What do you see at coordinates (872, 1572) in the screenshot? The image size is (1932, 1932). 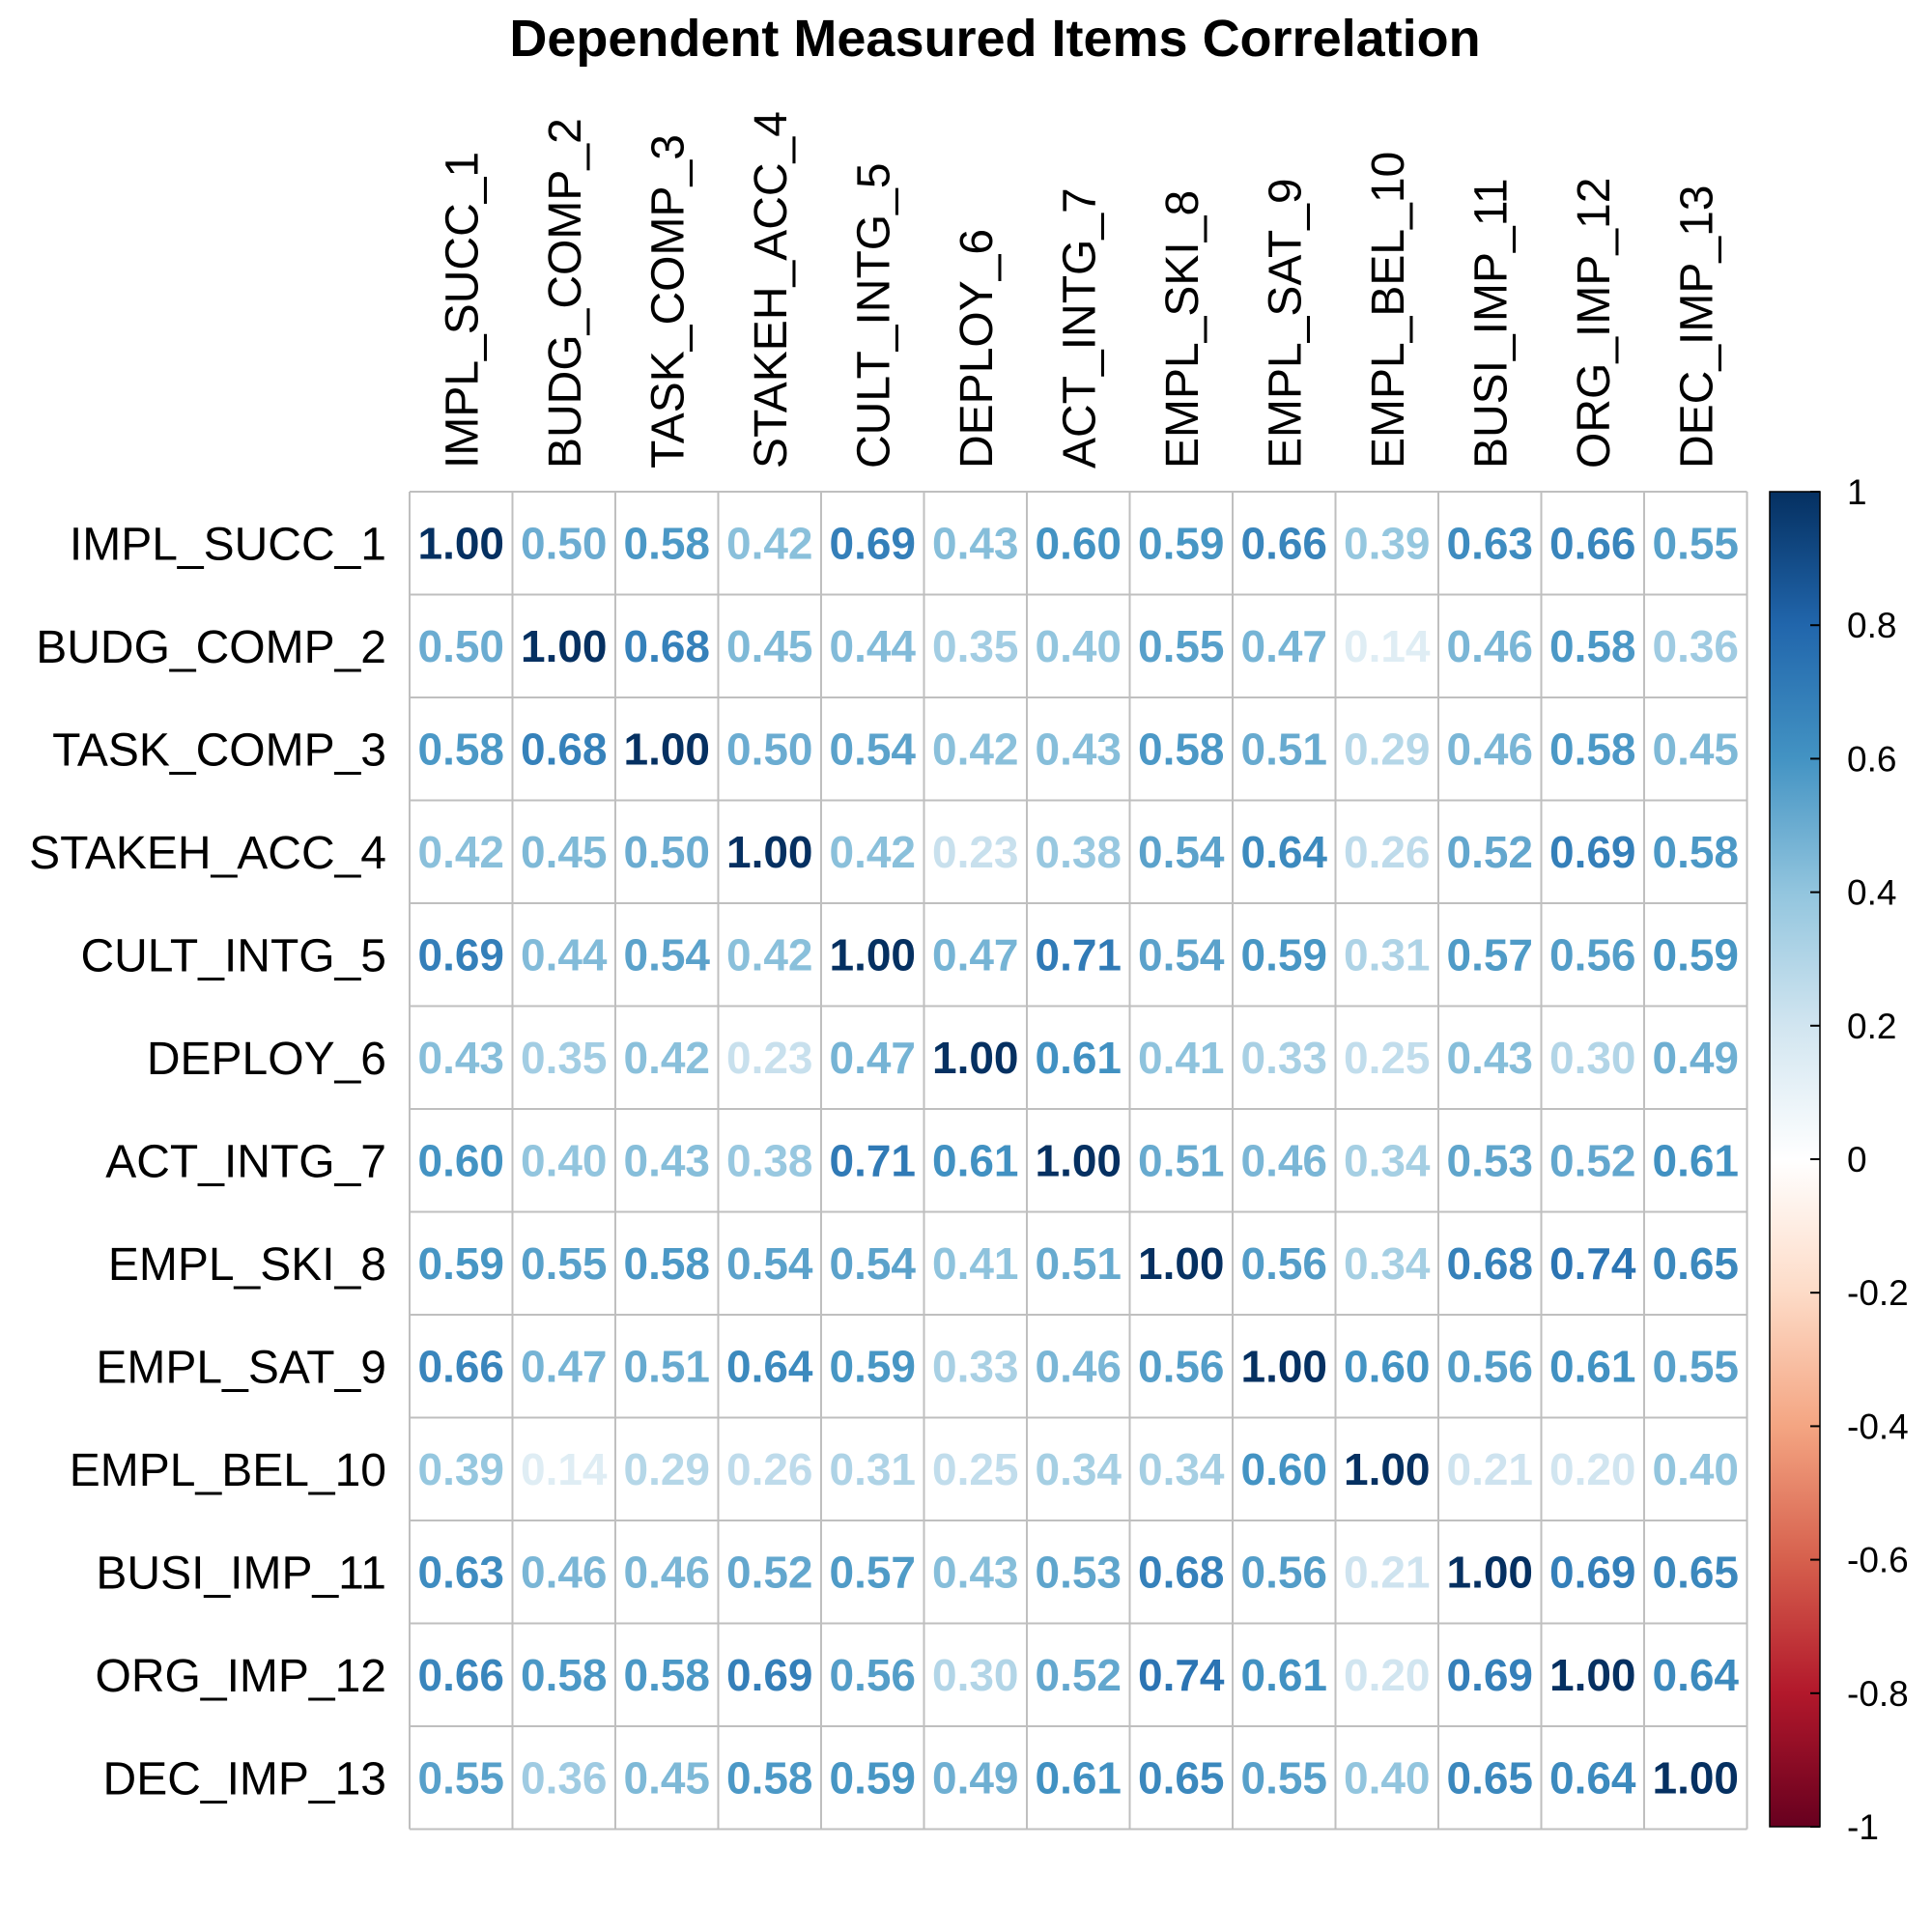 I see `cell-value-BUSI_IMP_11-CULT_INTG_5: 0.57` at bounding box center [872, 1572].